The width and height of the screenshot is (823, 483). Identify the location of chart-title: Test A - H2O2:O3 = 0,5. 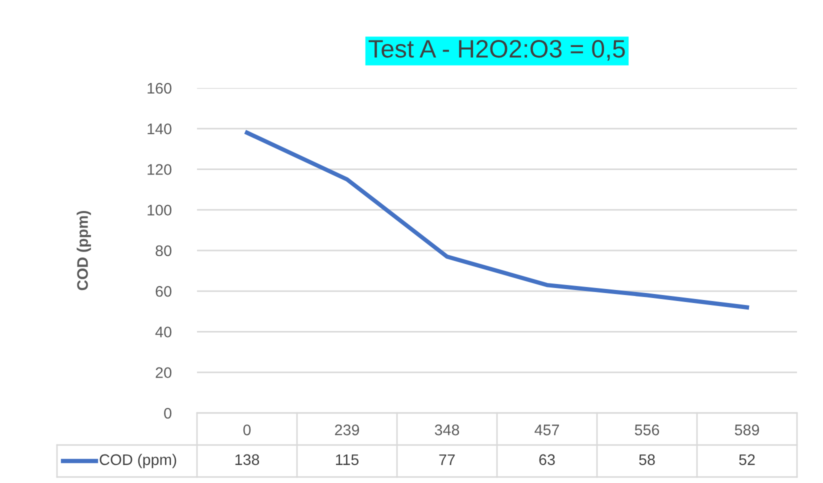
(496, 50).